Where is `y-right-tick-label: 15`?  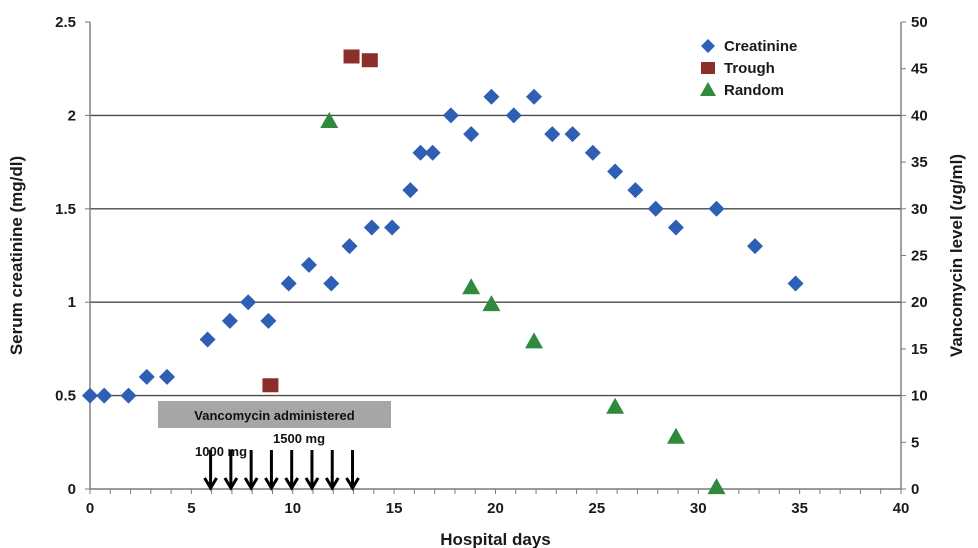
y-right-tick-label: 15 is located at coordinates (919, 349).